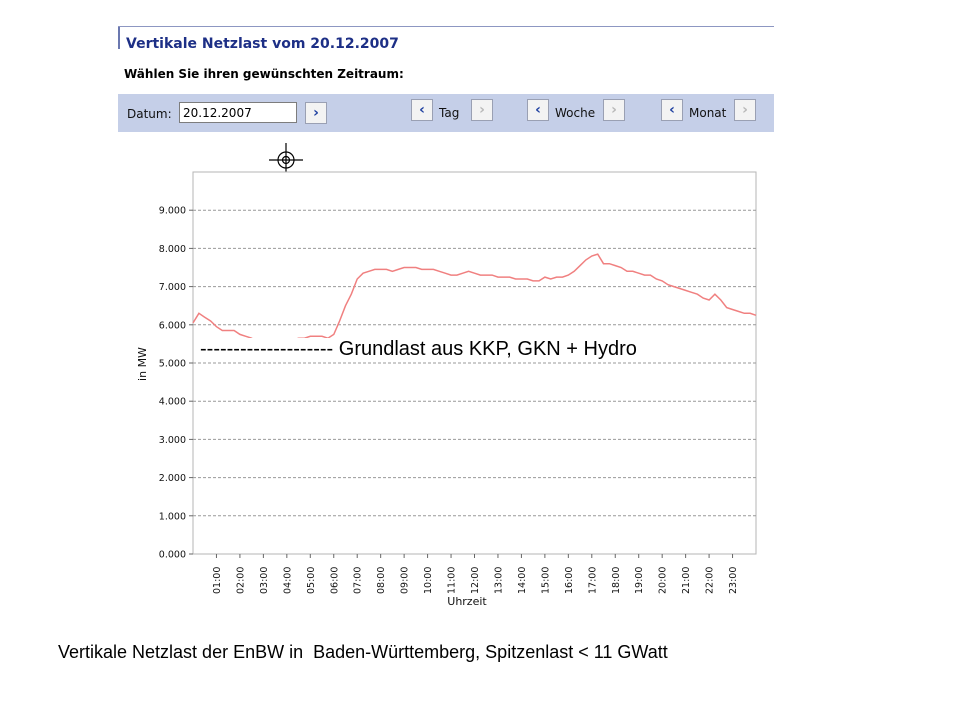  I want to click on prev-week-button: ‹, so click(538, 110).